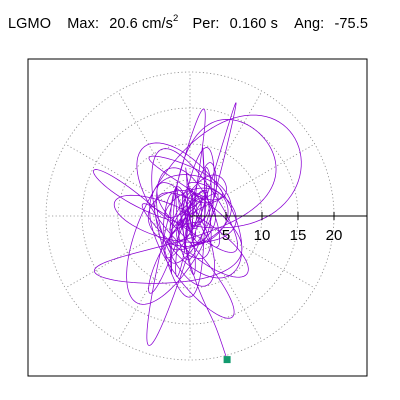 This screenshot has width=400, height=400. I want to click on radial-tick-label: 5, so click(226, 235).